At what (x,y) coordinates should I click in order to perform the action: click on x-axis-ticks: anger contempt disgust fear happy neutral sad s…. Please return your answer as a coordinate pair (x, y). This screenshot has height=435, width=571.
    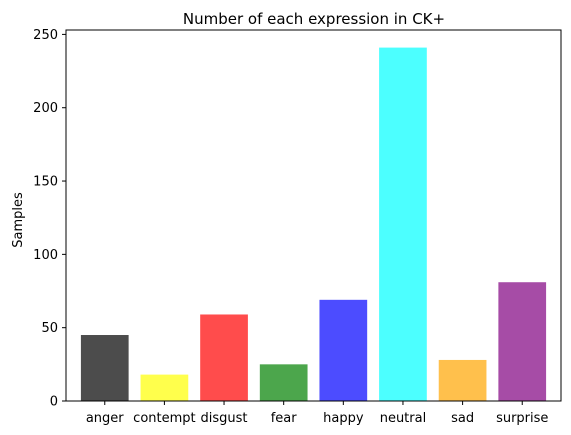
    Looking at the image, I should click on (317, 413).